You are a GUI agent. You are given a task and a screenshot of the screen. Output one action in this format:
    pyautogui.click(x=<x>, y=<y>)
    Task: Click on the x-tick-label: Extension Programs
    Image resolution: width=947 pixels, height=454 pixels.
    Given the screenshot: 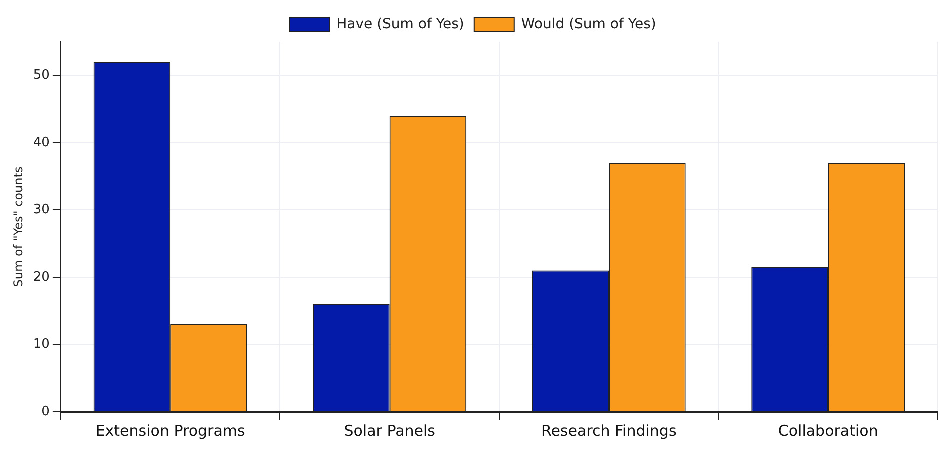 What is the action you would take?
    pyautogui.click(x=171, y=431)
    